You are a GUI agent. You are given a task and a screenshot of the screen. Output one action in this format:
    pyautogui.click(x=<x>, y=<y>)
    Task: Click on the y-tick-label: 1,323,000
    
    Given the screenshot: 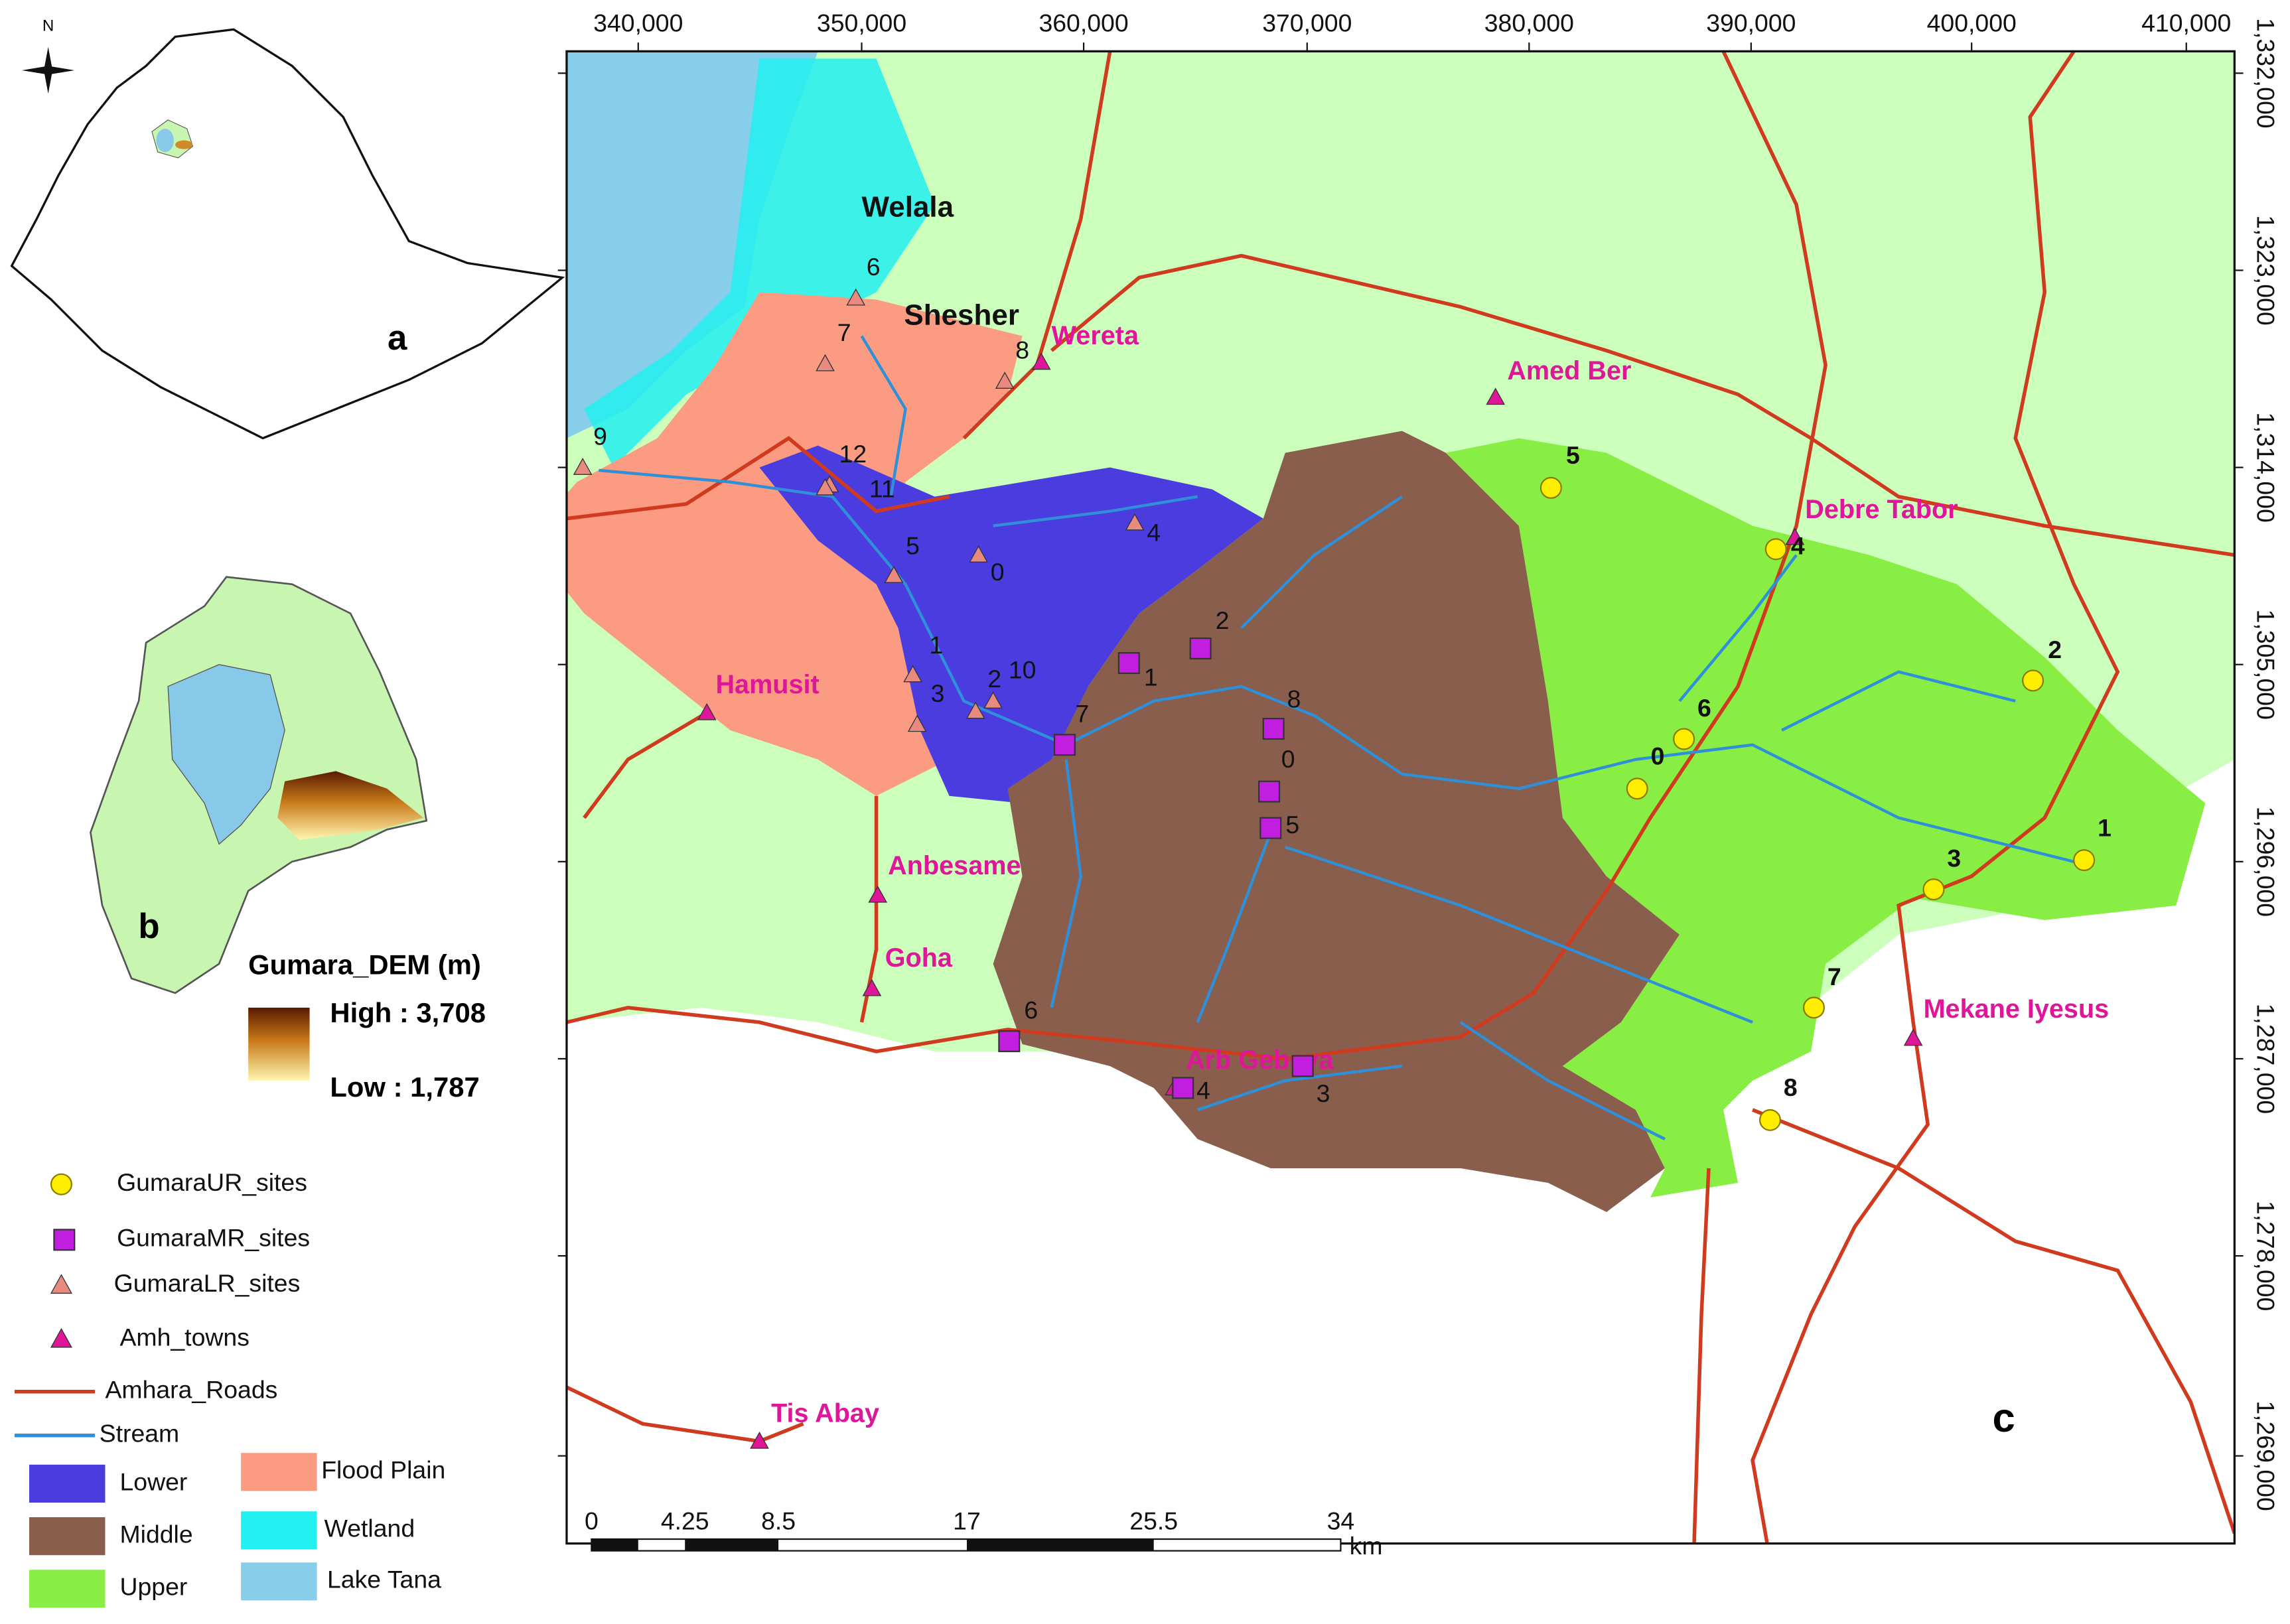 What is the action you would take?
    pyautogui.click(x=2266, y=270)
    